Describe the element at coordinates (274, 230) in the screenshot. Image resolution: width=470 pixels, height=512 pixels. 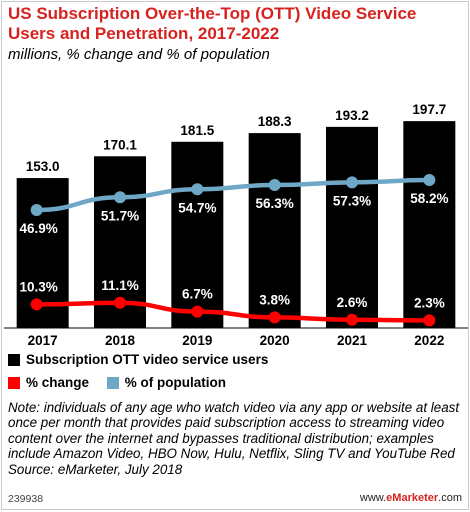
I see `bar-2020` at that location.